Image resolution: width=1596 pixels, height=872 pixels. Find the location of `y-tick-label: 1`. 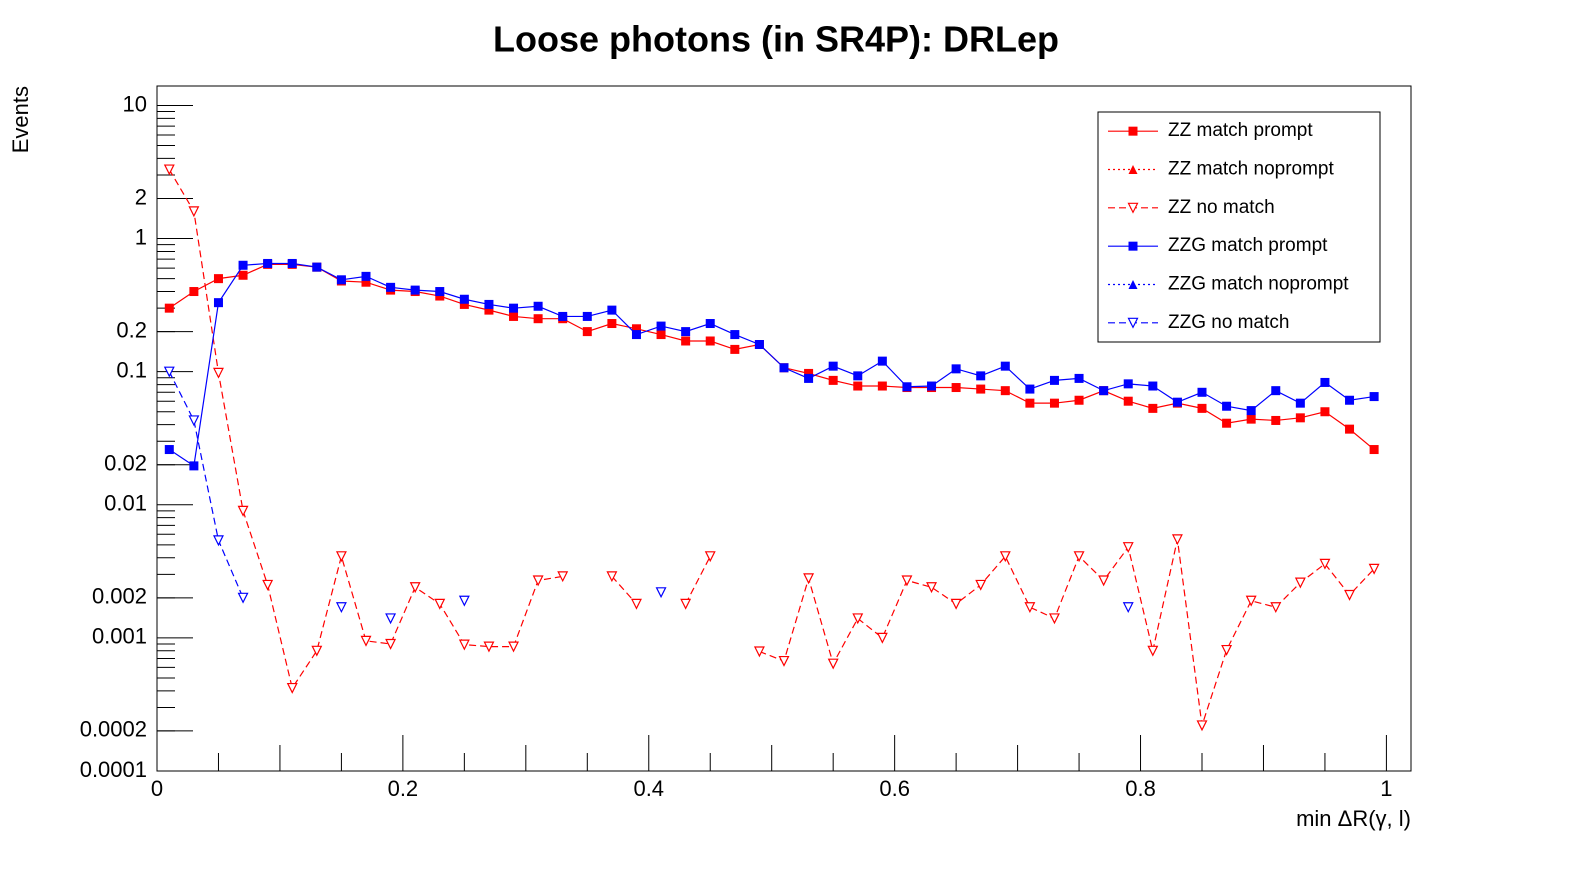

y-tick-label: 1 is located at coordinates (141, 236).